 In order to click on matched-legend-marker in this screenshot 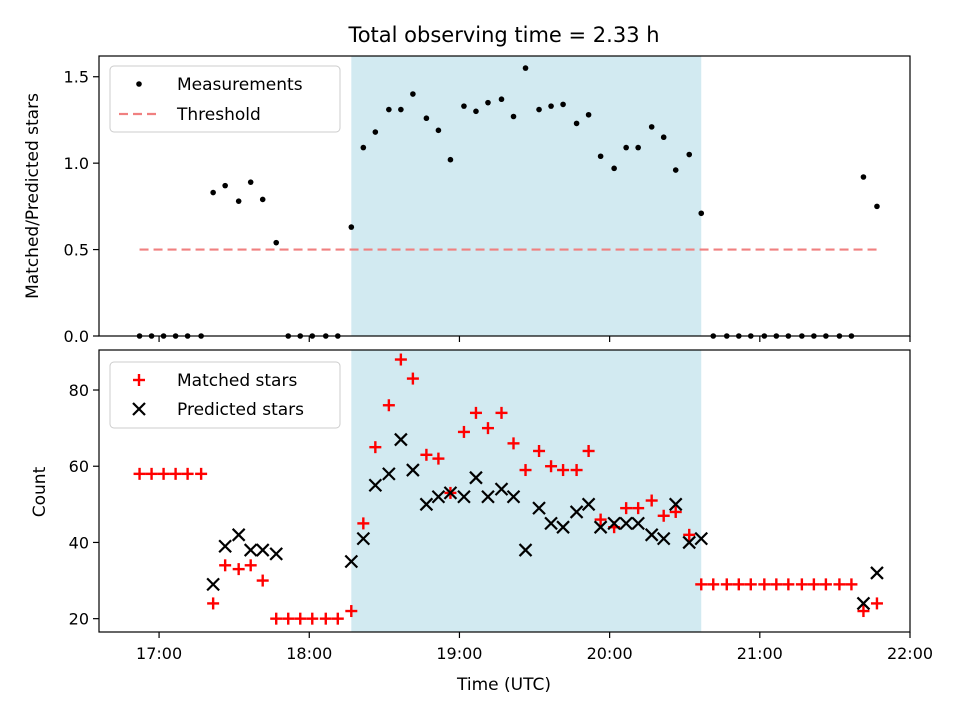, I will do `click(139, 380)`.